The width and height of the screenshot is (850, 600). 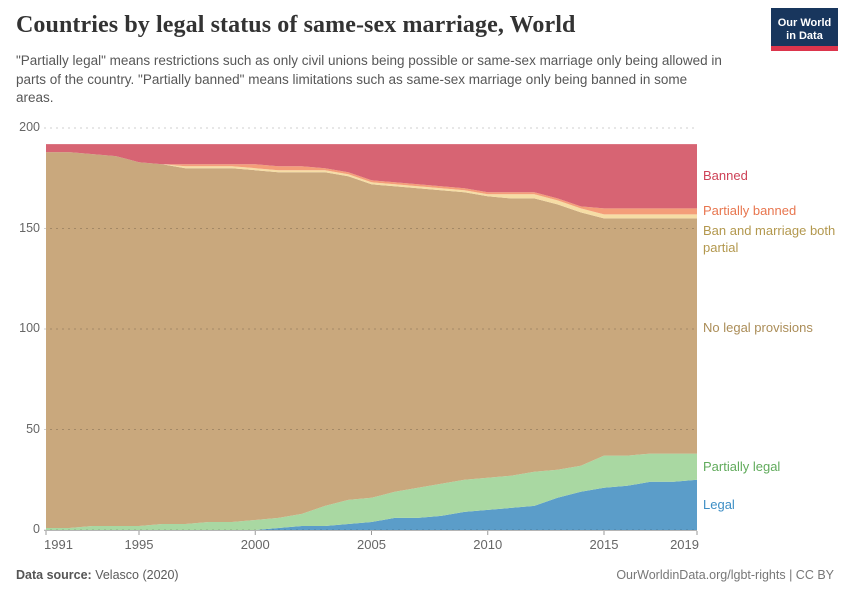 I want to click on area-banned, so click(x=371, y=176).